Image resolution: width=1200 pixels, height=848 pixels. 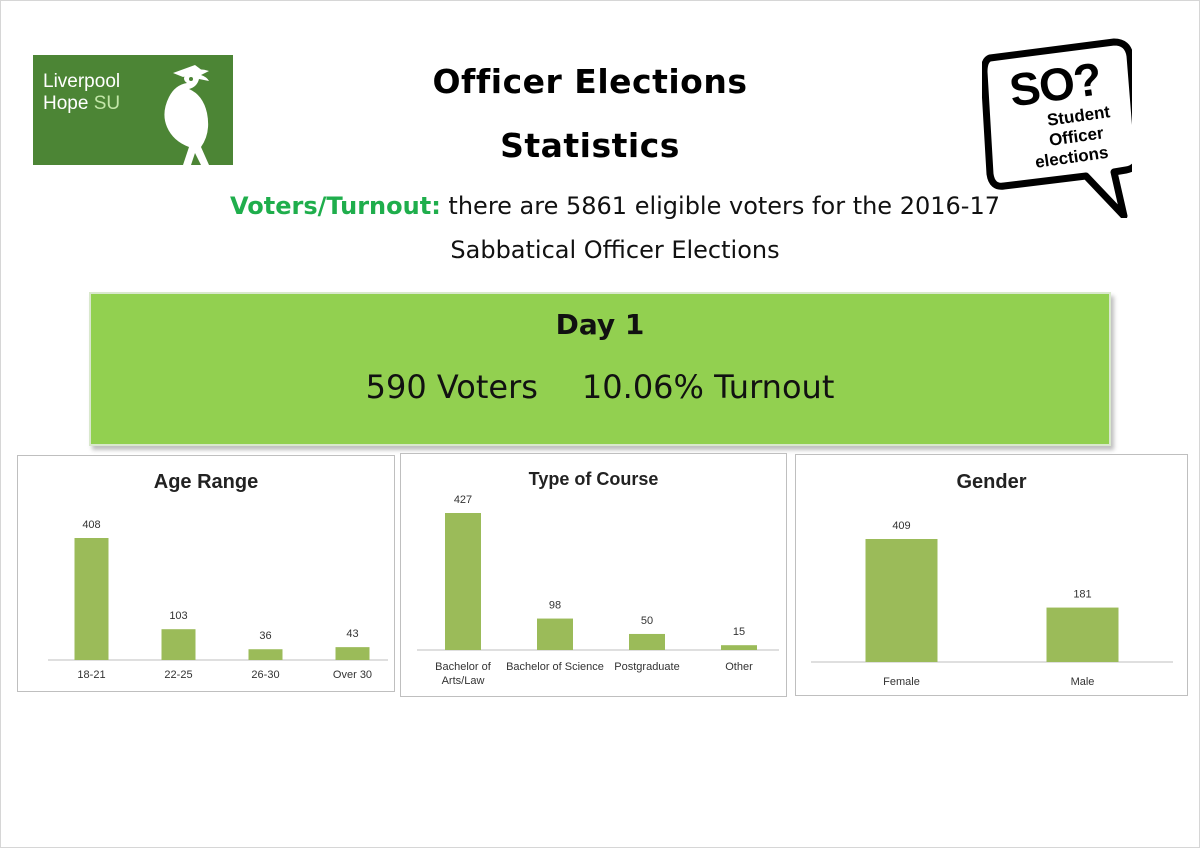 I want to click on data-label: 427, so click(x=463, y=500).